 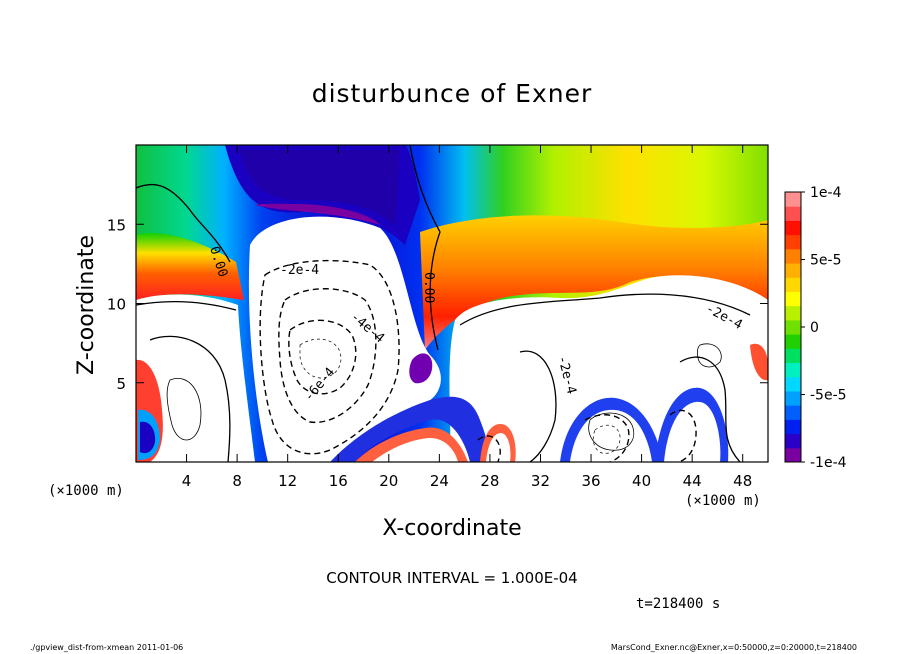 I want to click on x-tick-label: 16, so click(x=338, y=481).